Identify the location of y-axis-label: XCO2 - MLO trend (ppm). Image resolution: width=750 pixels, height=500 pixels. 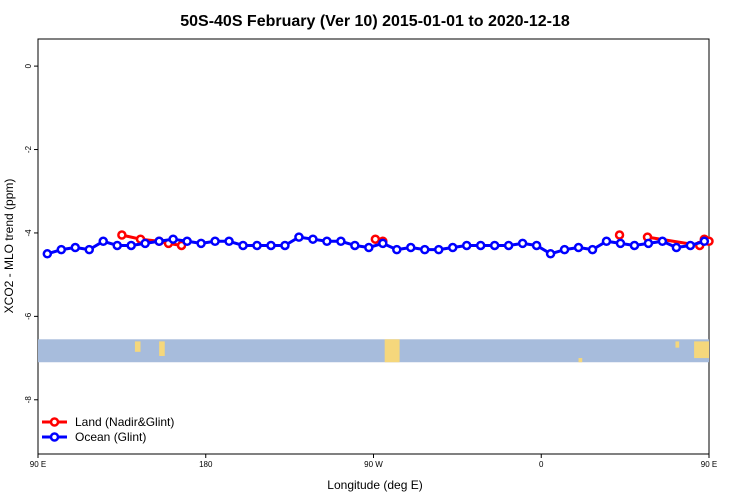
(9, 246).